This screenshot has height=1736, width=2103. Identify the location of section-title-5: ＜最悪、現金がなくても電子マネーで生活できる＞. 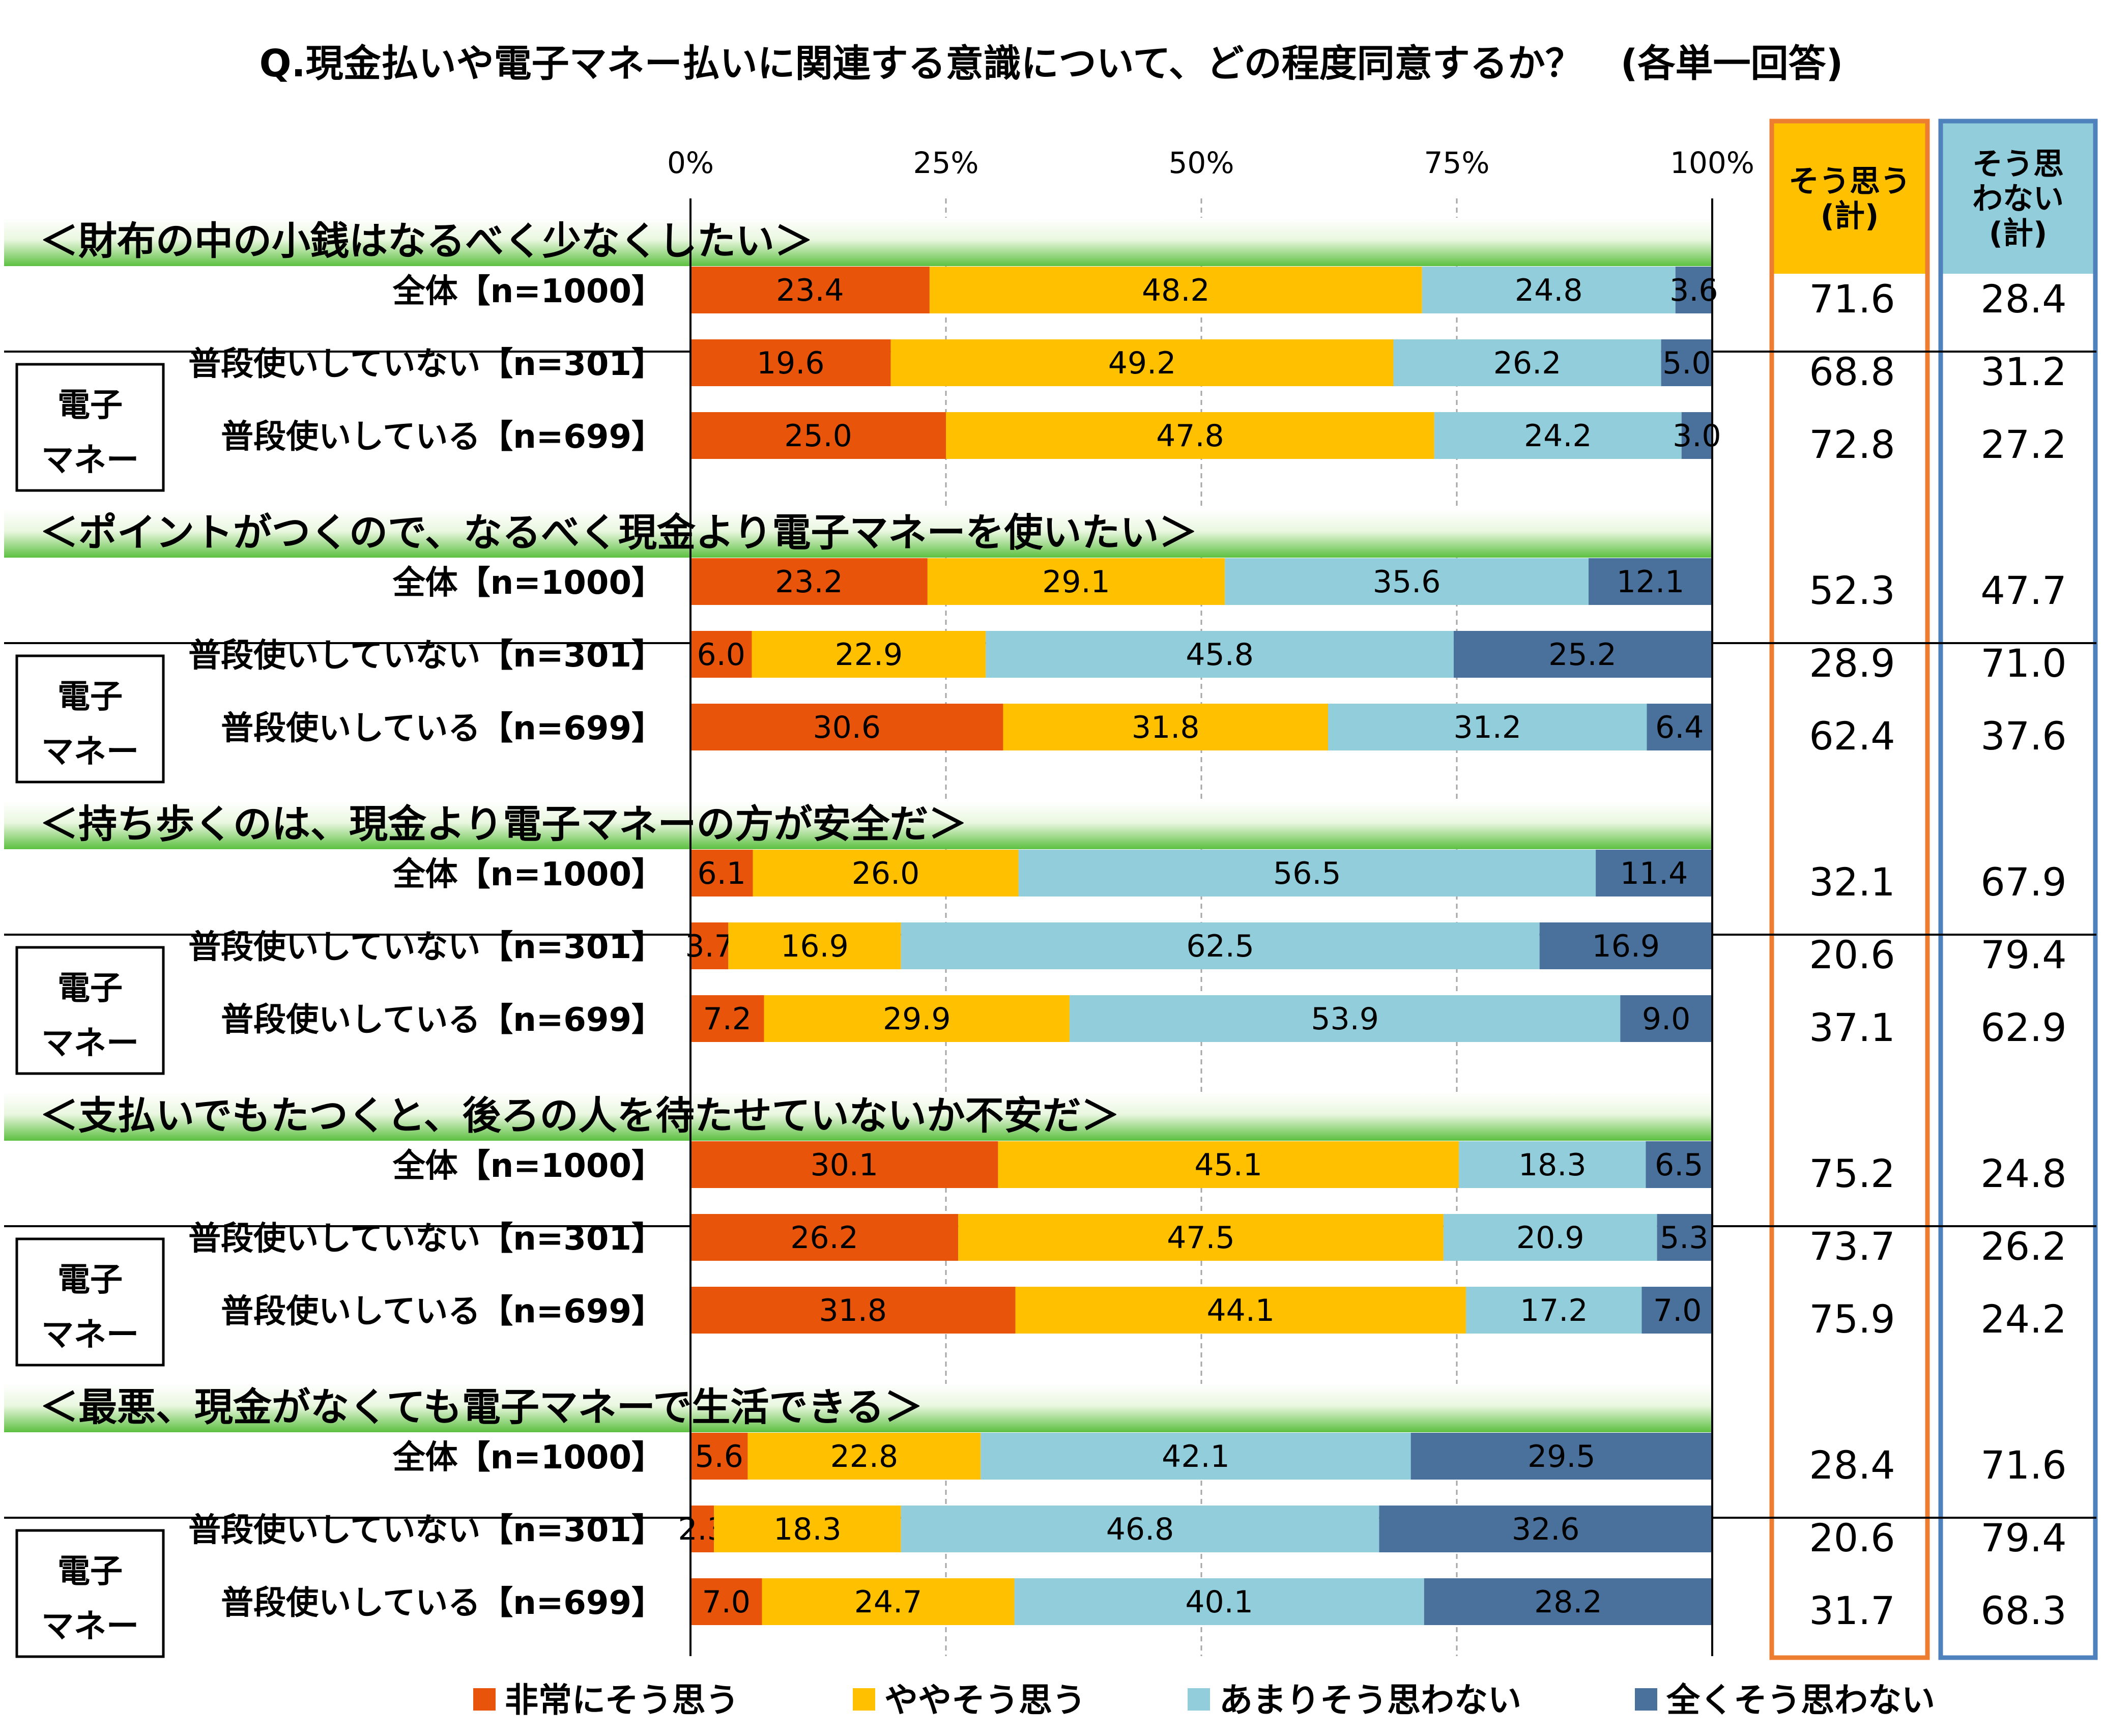
(481, 1407).